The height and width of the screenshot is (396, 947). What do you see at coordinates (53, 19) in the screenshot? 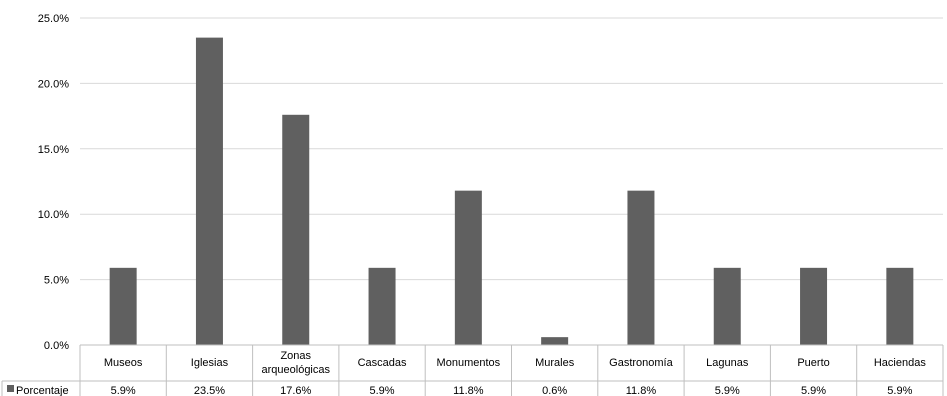
I see `y-tick-label: 25.0%` at bounding box center [53, 19].